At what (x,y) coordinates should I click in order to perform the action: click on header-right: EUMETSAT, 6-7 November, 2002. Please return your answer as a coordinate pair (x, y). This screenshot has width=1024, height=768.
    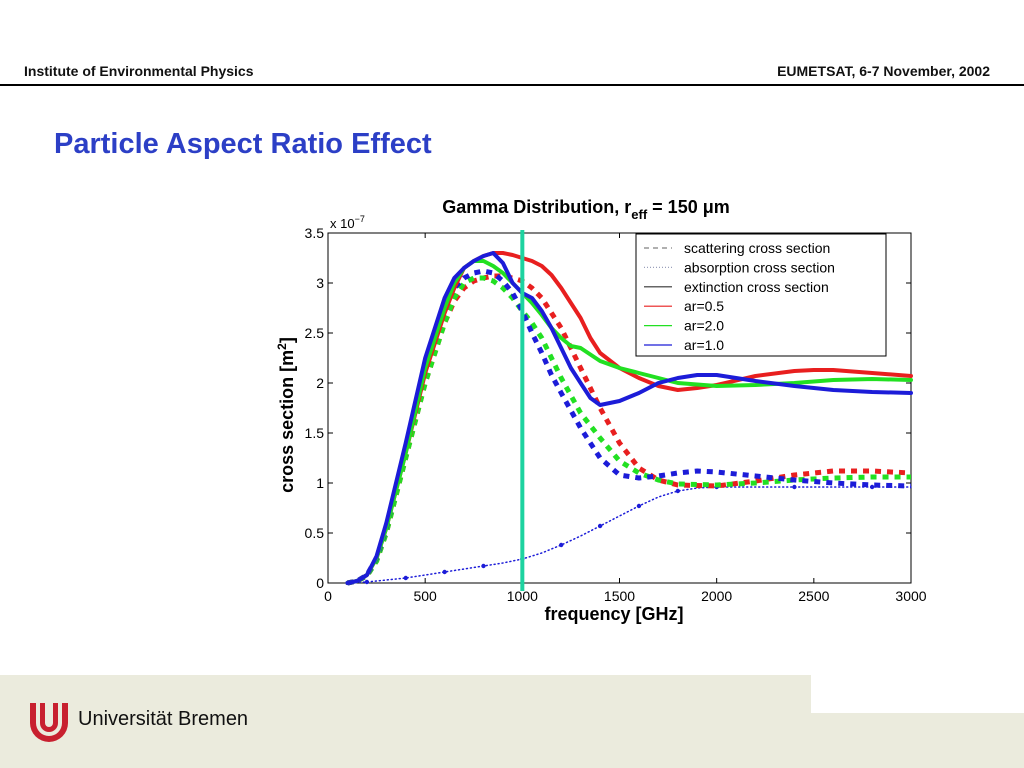
    Looking at the image, I should click on (883, 71).